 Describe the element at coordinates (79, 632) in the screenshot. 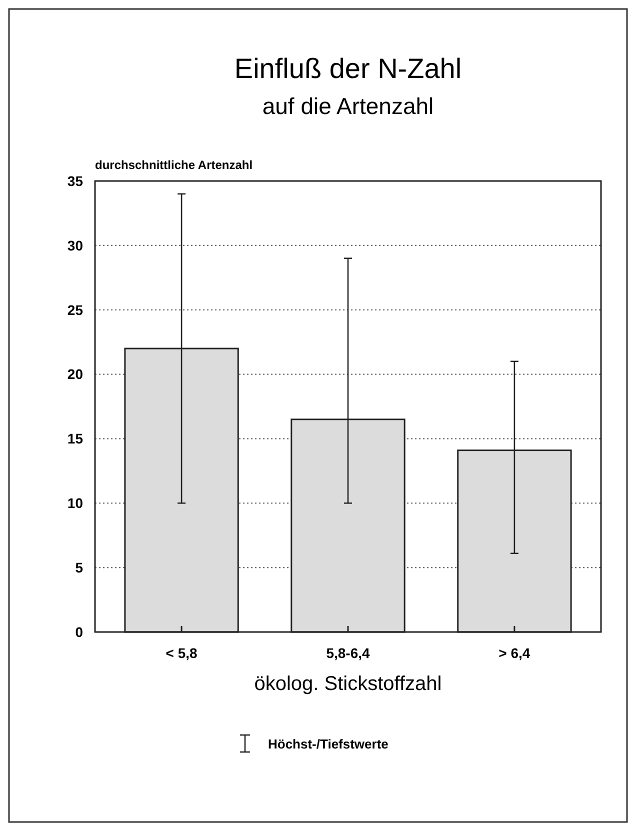

I see `y-tick-label: 0` at that location.